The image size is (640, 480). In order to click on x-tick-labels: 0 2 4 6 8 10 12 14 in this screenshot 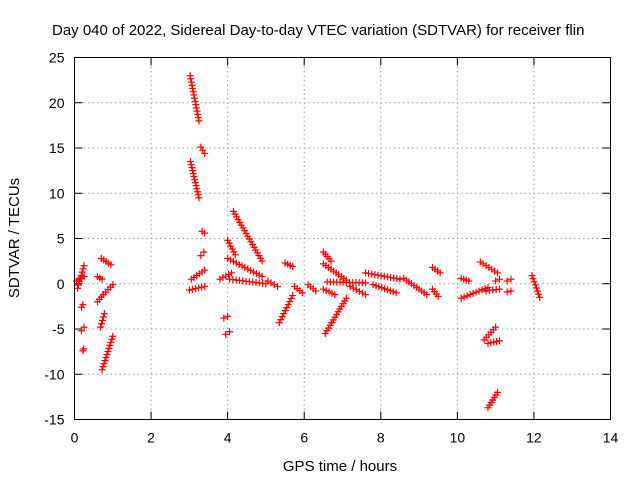, I will do `click(345, 438)`.